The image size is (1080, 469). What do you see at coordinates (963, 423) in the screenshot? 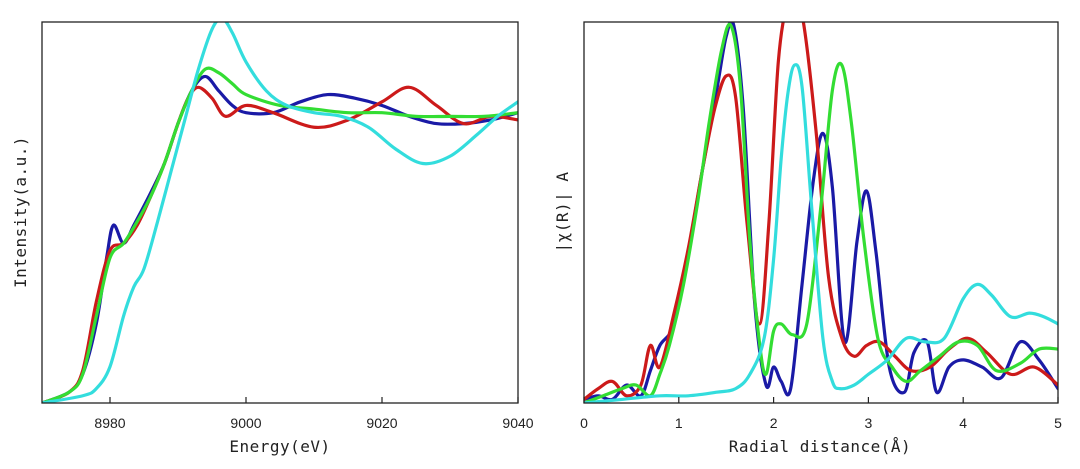
I see `exafs-x-tick-label: 4` at bounding box center [963, 423].